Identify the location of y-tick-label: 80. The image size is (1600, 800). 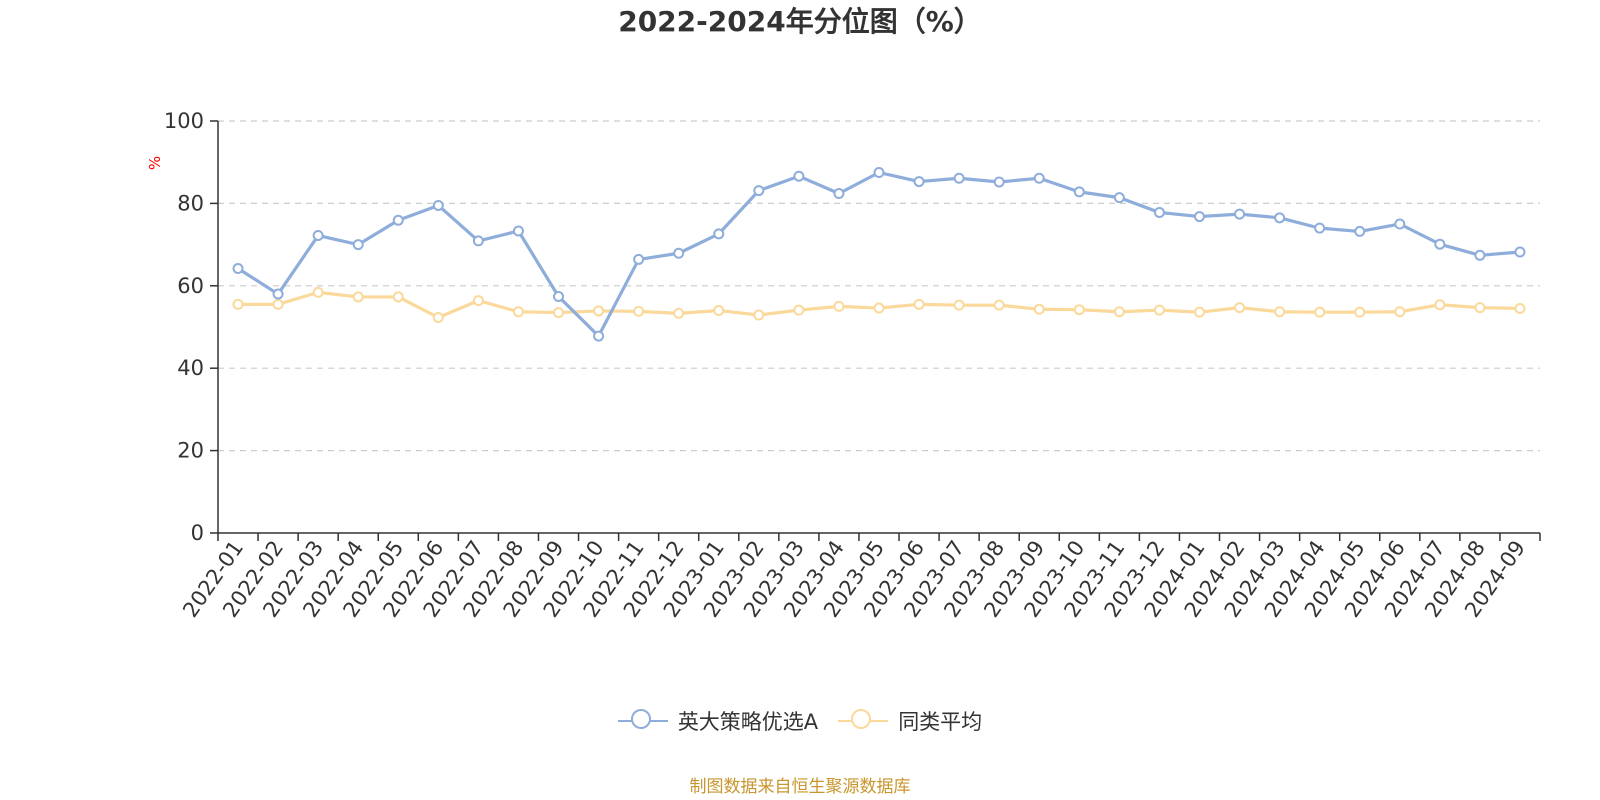
(190, 203).